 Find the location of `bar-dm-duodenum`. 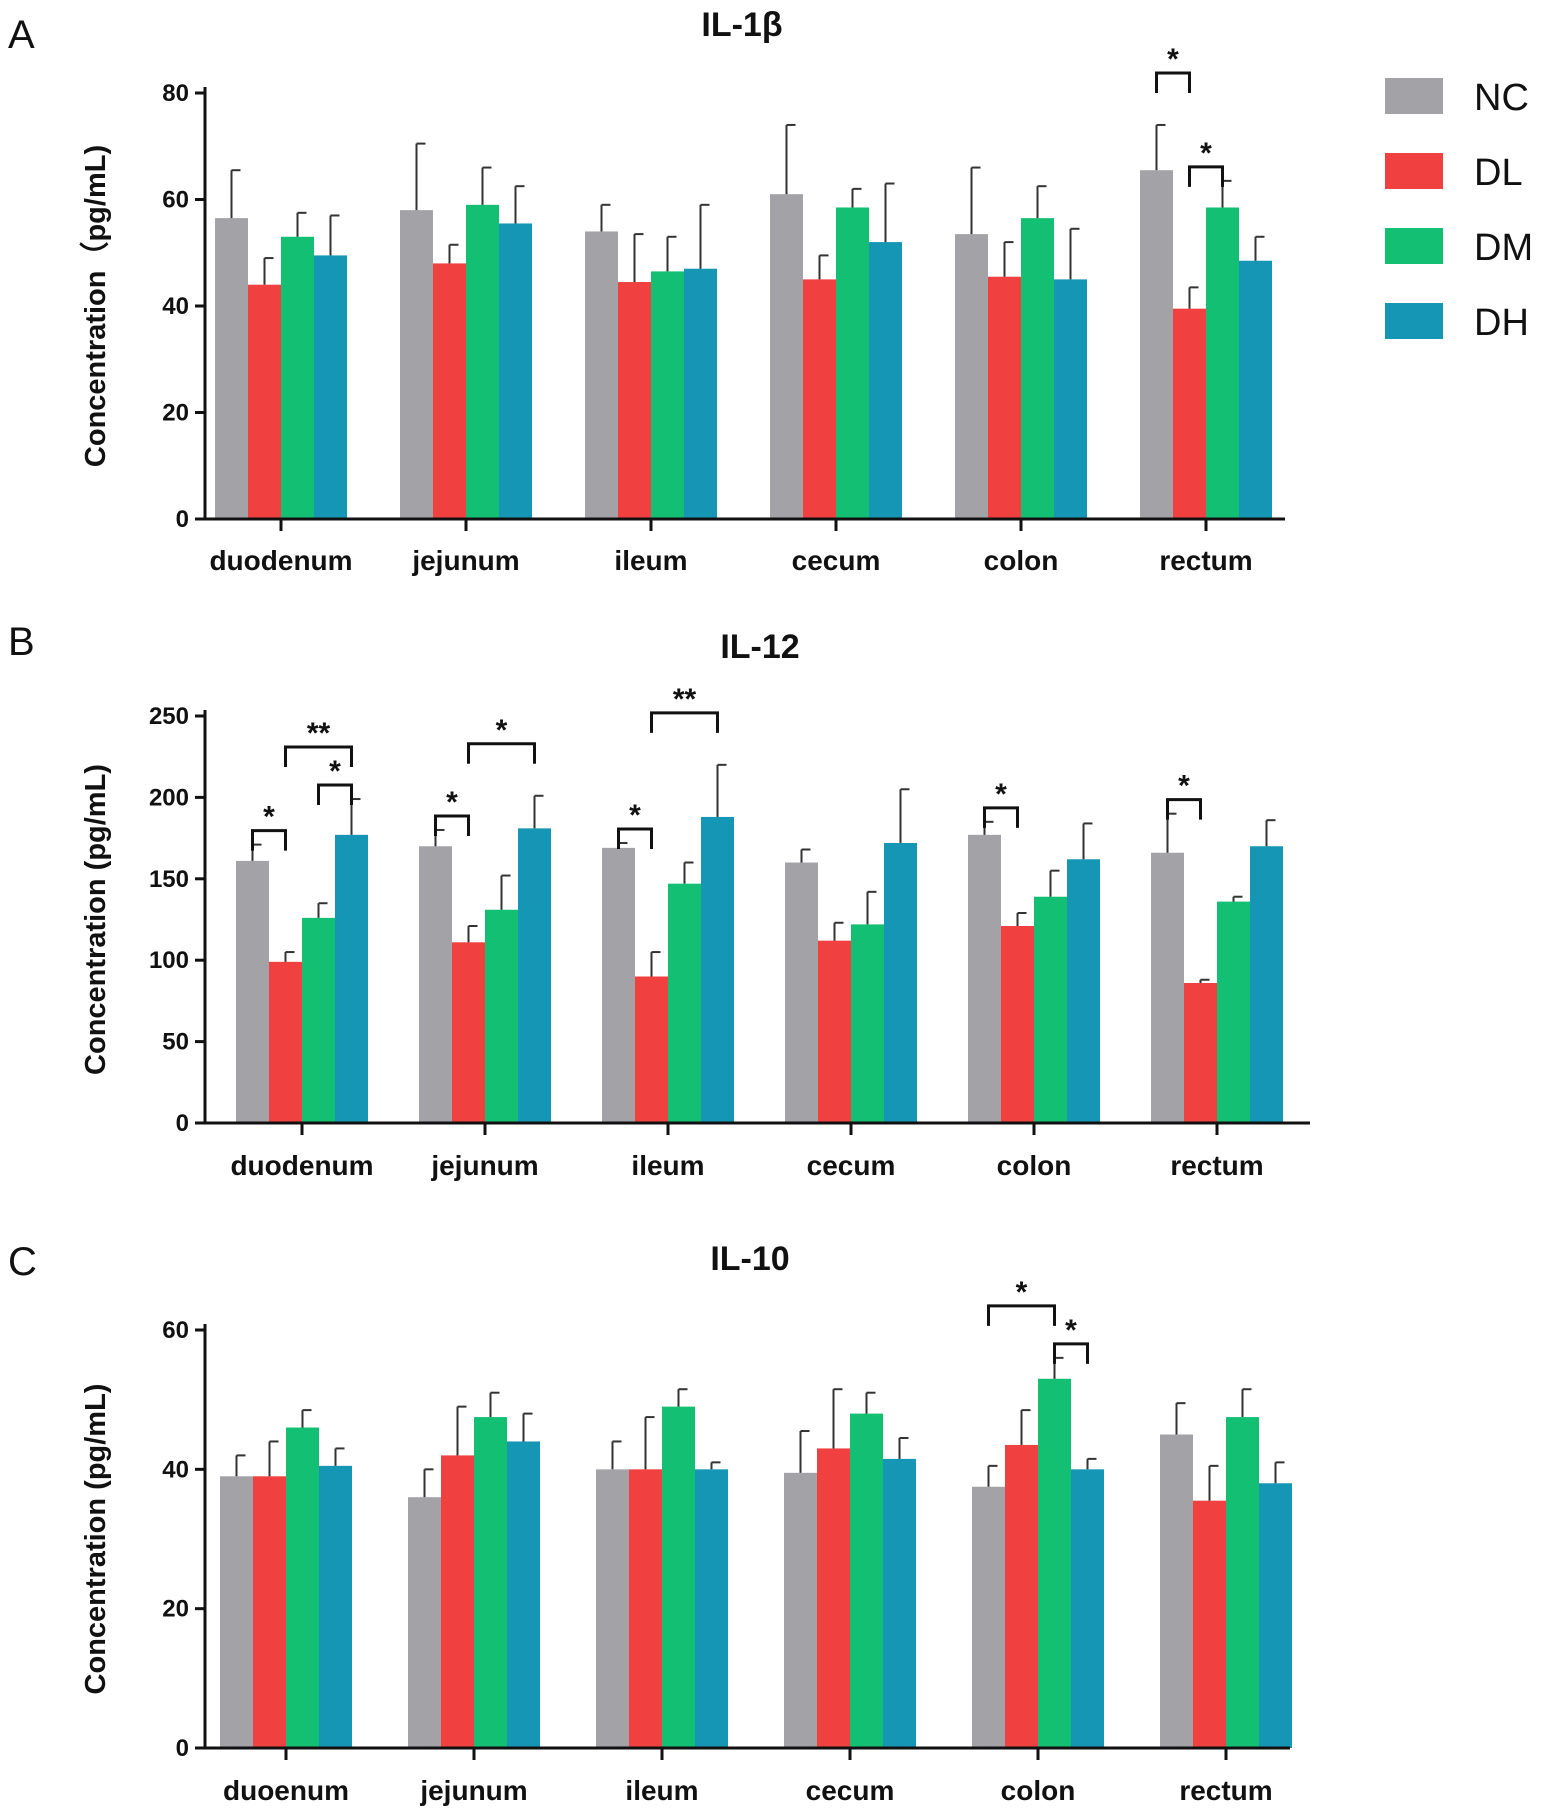

bar-dm-duodenum is located at coordinates (297, 377).